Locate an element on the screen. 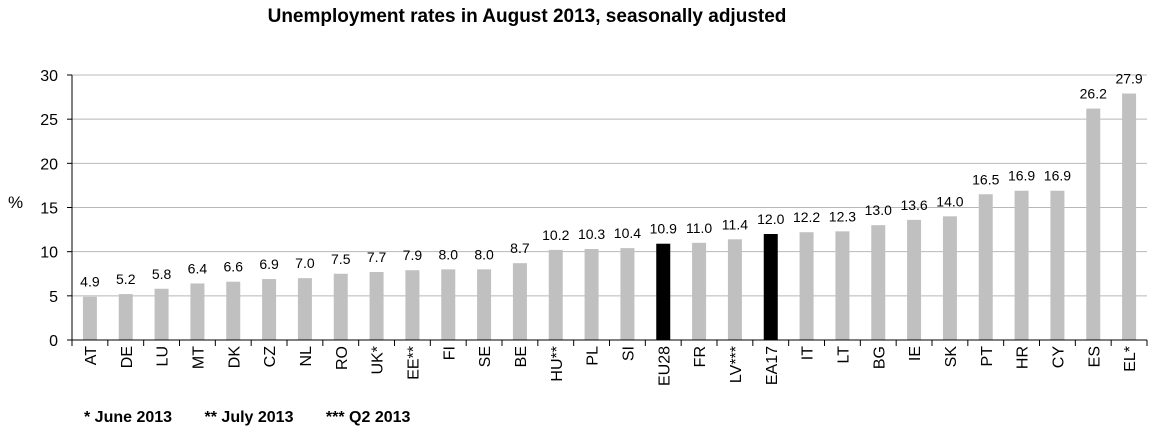 The width and height of the screenshot is (1164, 448). bar-cy is located at coordinates (1057, 265).